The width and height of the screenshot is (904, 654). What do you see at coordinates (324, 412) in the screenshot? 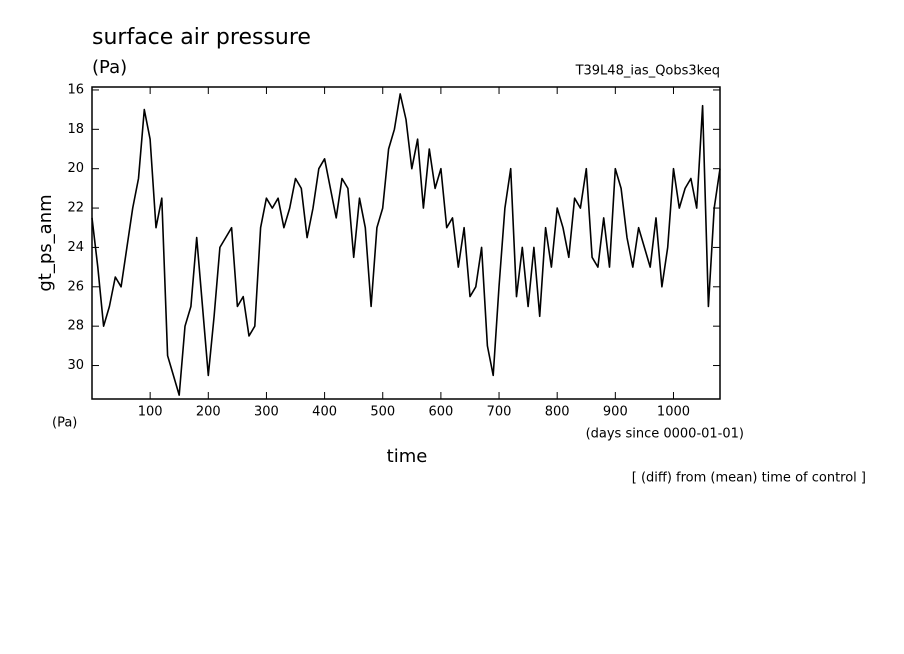
I see `x-tick-label: 400` at bounding box center [324, 412].